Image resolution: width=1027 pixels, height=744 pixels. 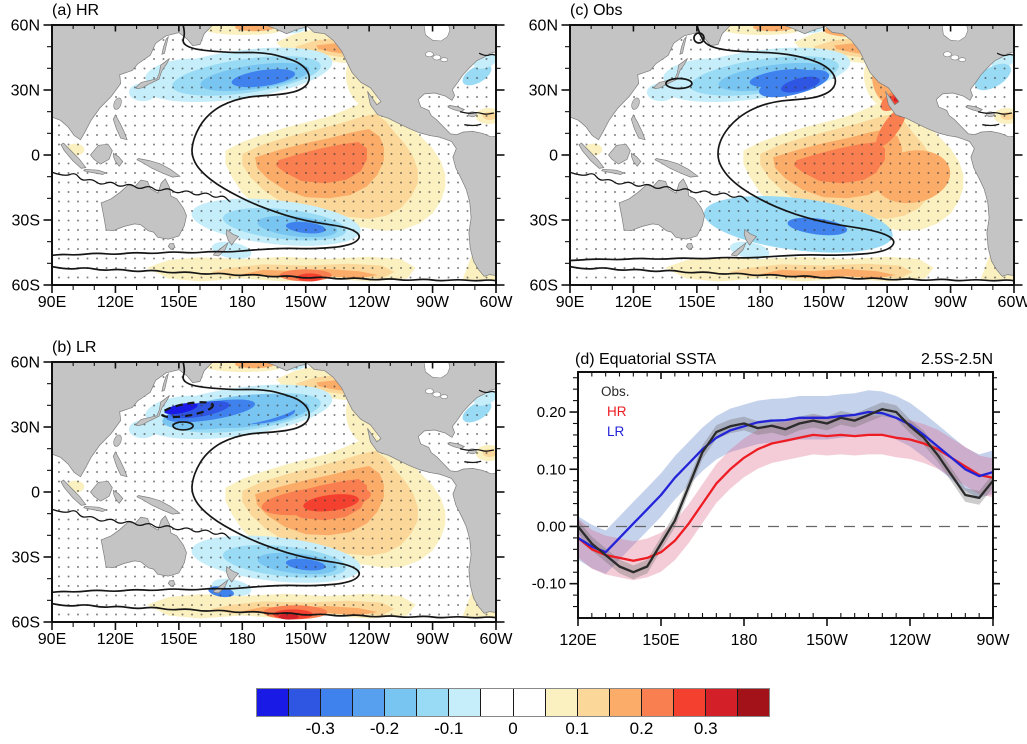 I want to click on colorbar-tick-label: -0.3, so click(x=320, y=728).